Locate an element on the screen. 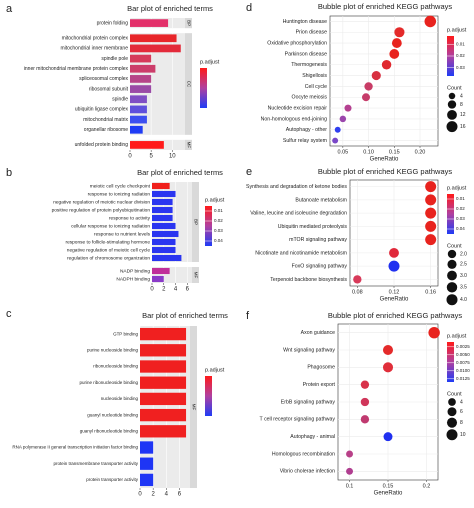  panel-letter: e is located at coordinates (249, 172).